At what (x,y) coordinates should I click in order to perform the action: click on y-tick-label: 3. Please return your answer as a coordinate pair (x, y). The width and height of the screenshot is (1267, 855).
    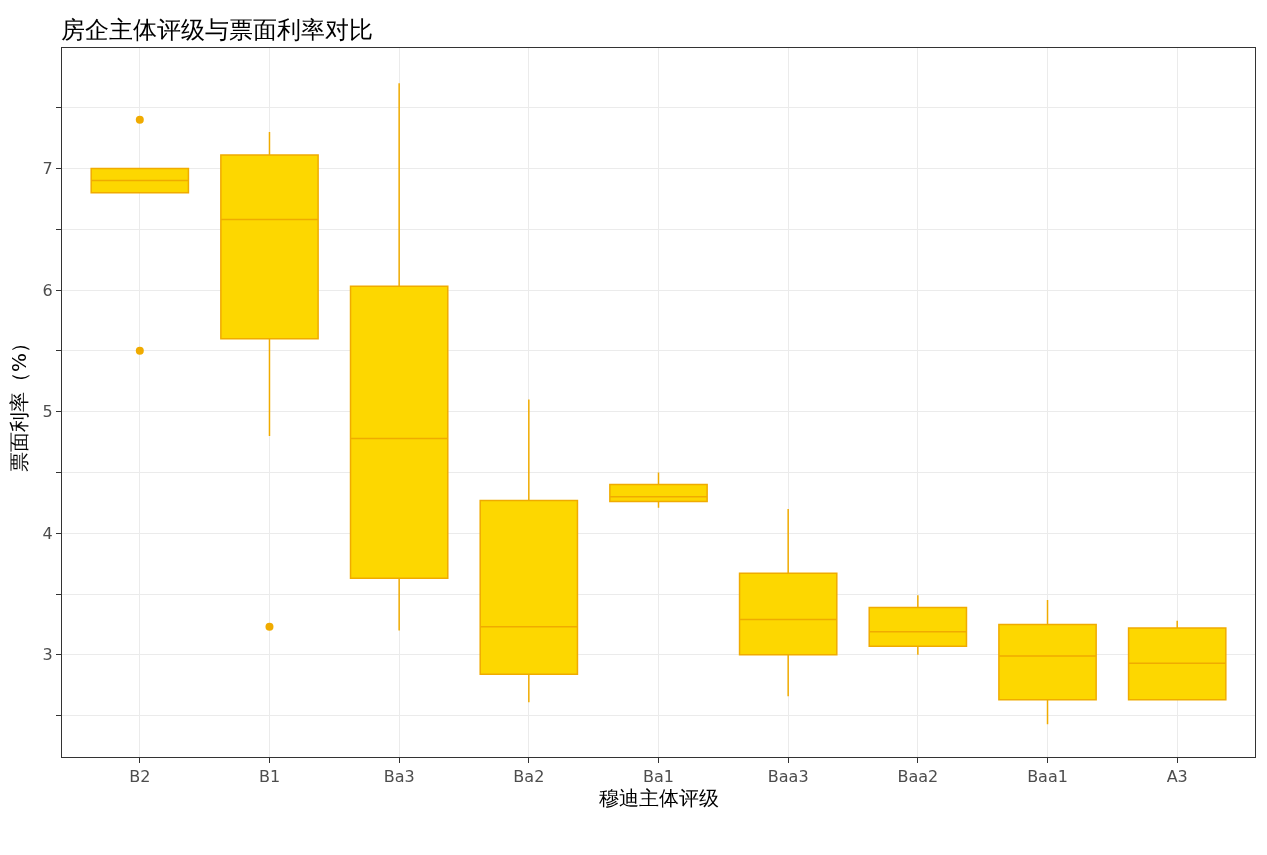
    Looking at the image, I should click on (47, 655).